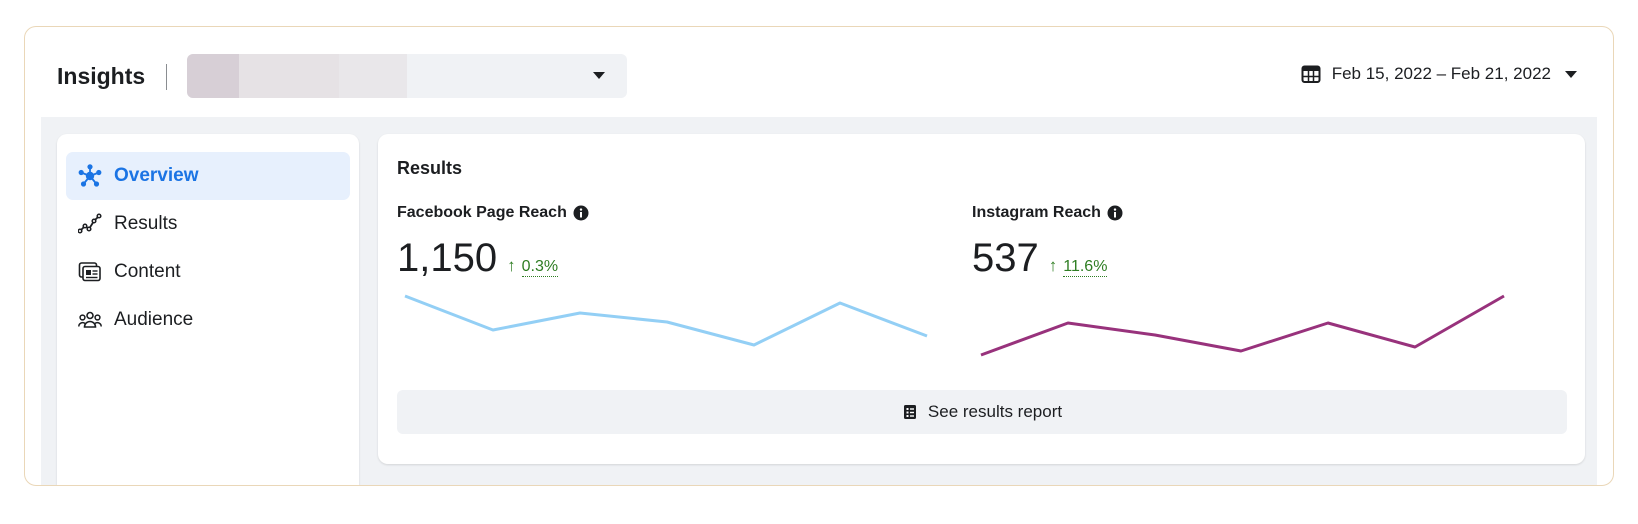 Image resolution: width=1638 pixels, height=524 pixels. I want to click on results-title: Results, so click(430, 168).